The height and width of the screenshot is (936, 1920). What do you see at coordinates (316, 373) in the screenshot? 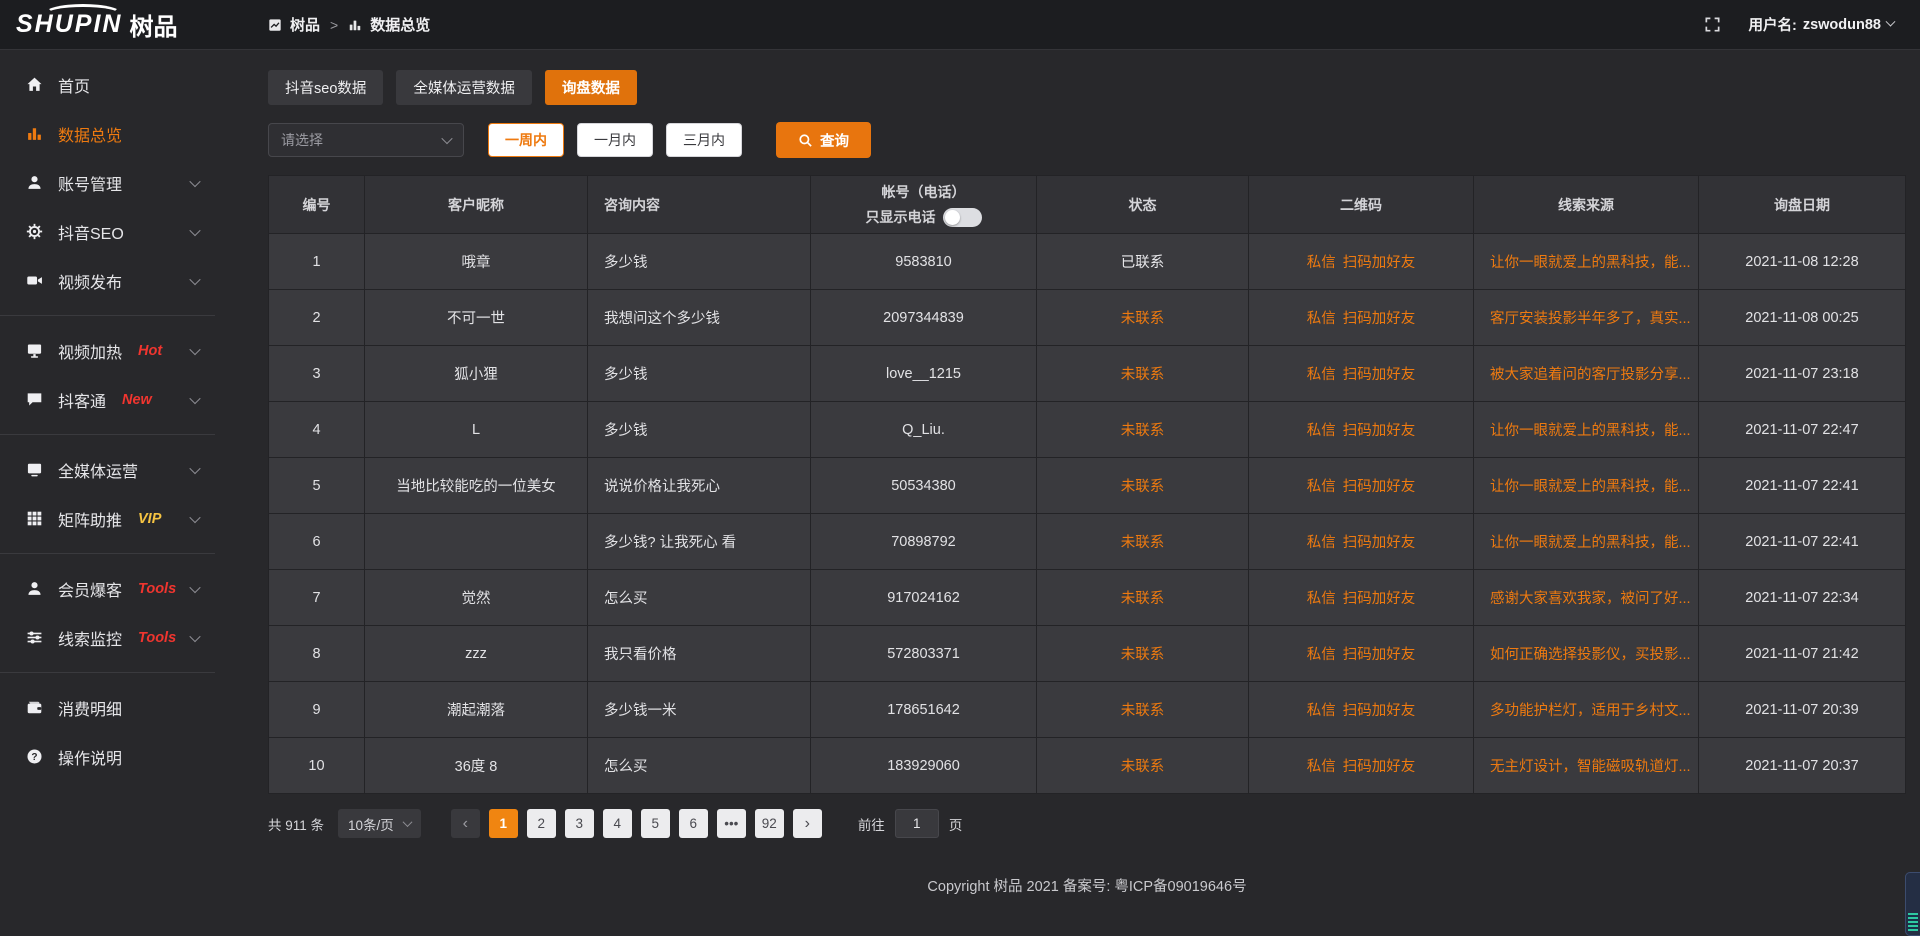
I see `cell-id: 3` at bounding box center [316, 373].